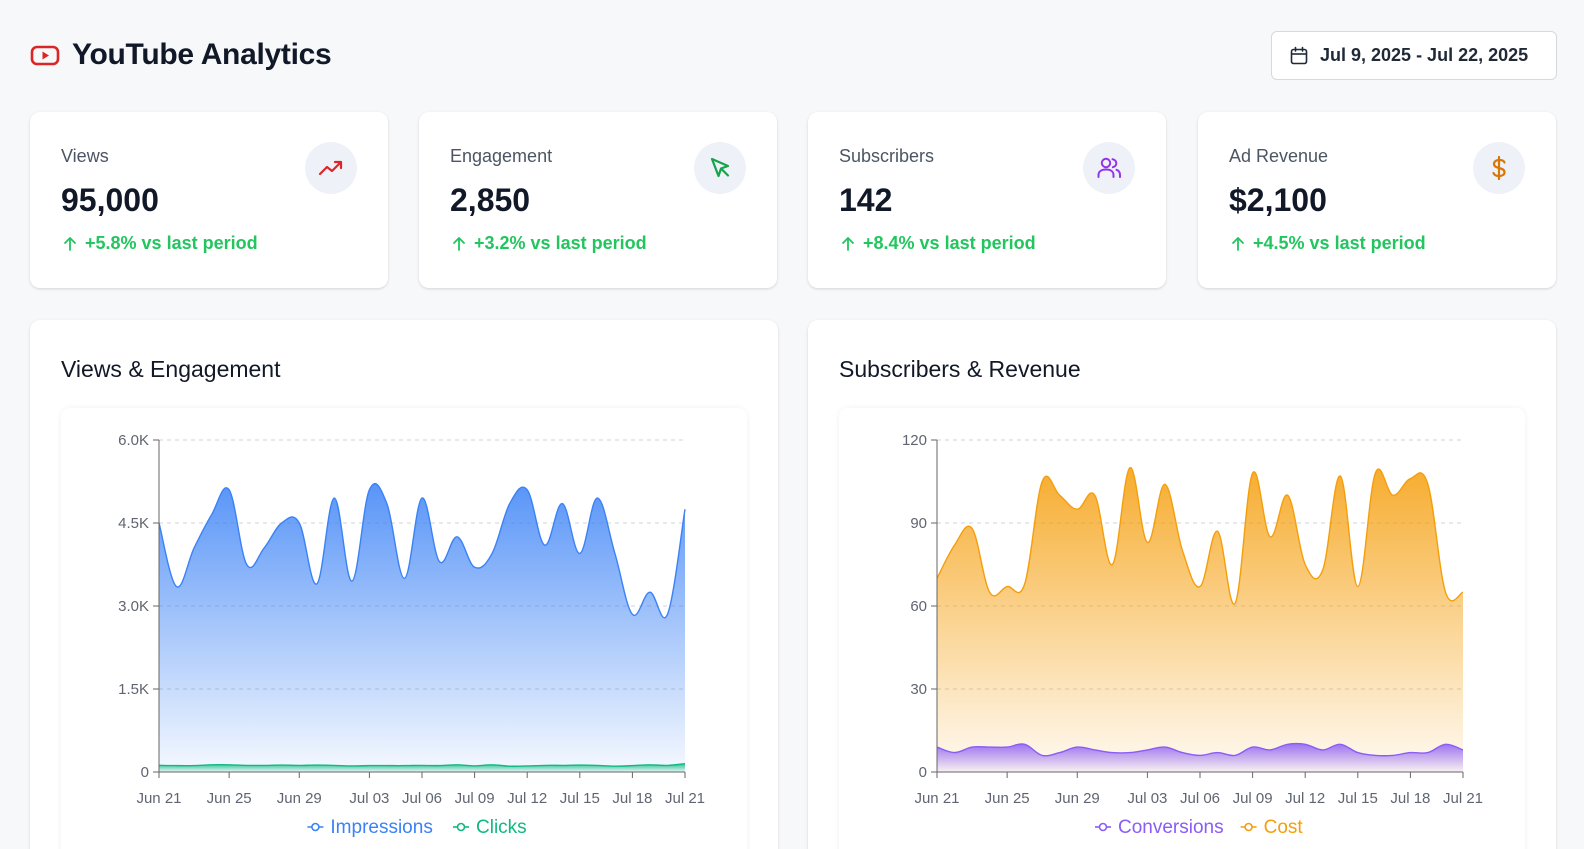 The image size is (1584, 849). I want to click on kpi-card-views: Views 95,000 +5.8% vs last period, so click(209, 200).